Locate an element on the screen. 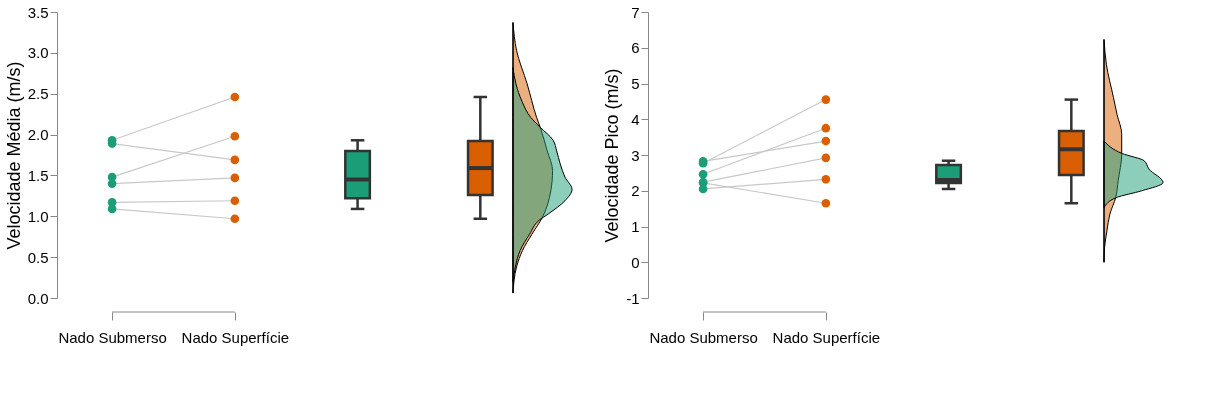 The image size is (1206, 410). y-tick-label: 0 is located at coordinates (635, 262).